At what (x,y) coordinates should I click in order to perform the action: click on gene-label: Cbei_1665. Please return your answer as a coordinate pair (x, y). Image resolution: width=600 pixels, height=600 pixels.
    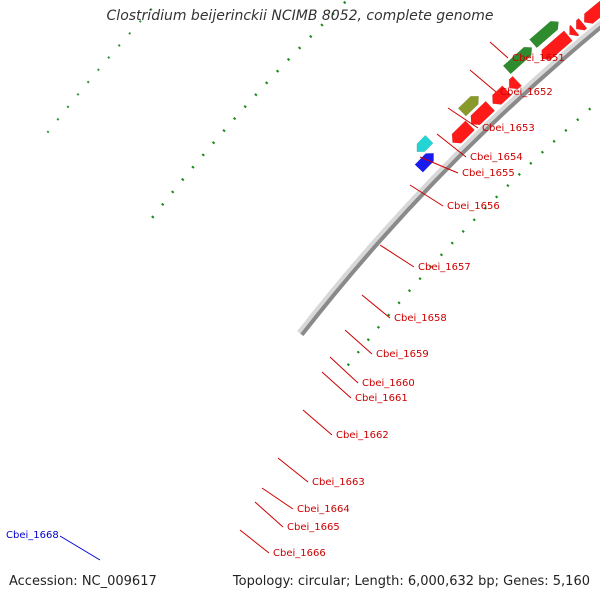
    Looking at the image, I should click on (313, 527).